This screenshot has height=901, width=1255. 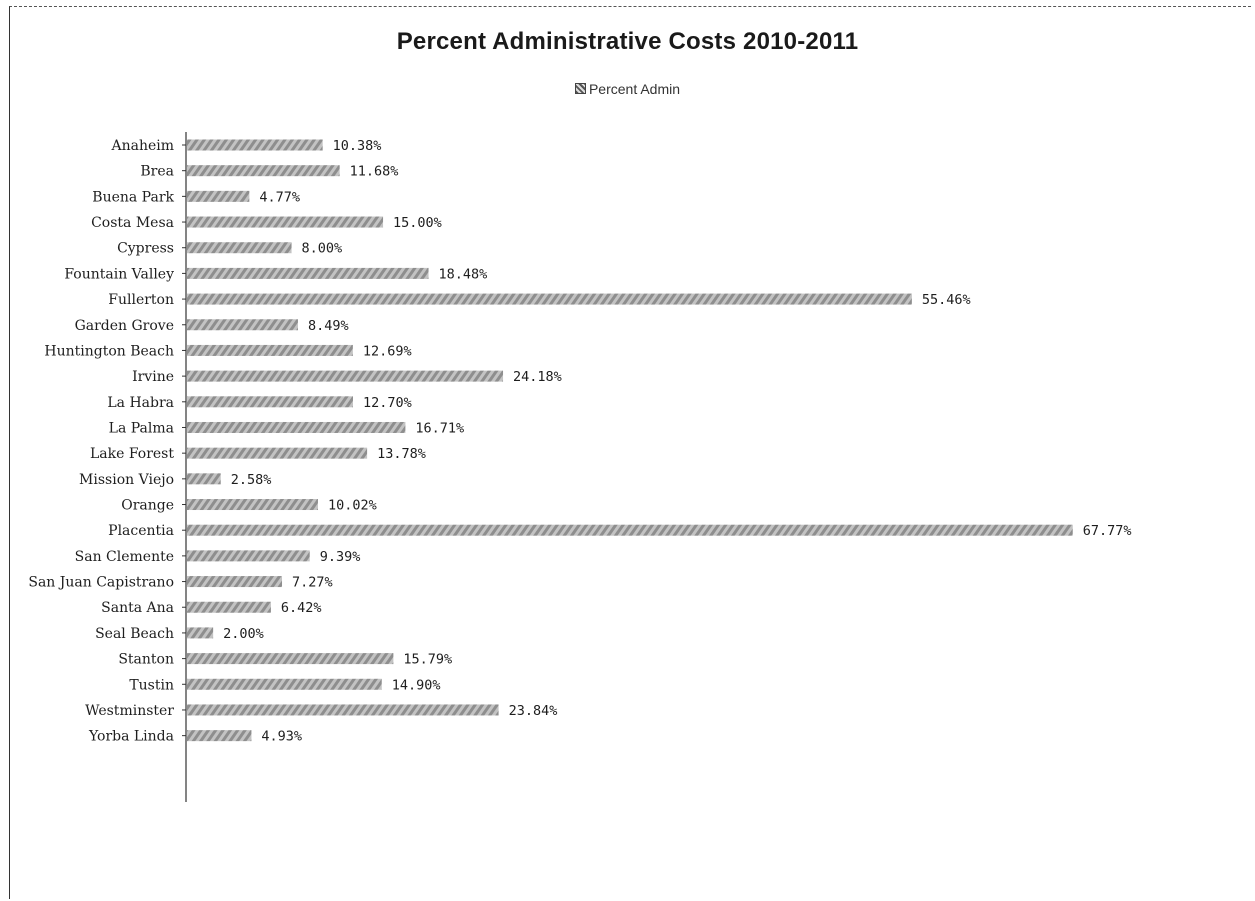 I want to click on category-label: La Palma, so click(x=141, y=428).